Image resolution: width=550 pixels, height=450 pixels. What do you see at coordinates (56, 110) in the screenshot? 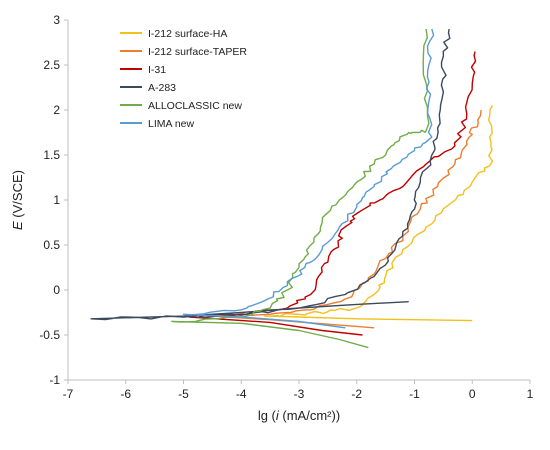
I see `y-tick-label: 2` at bounding box center [56, 110].